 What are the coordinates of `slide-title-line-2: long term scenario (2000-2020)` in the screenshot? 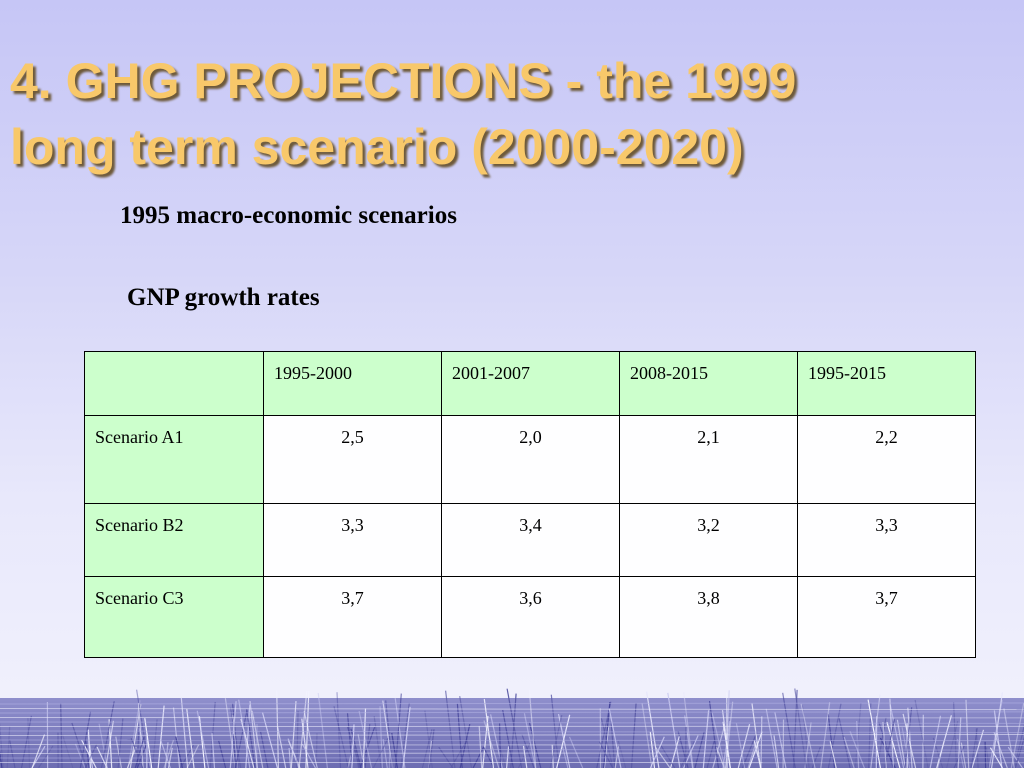 It's located at (377, 147).